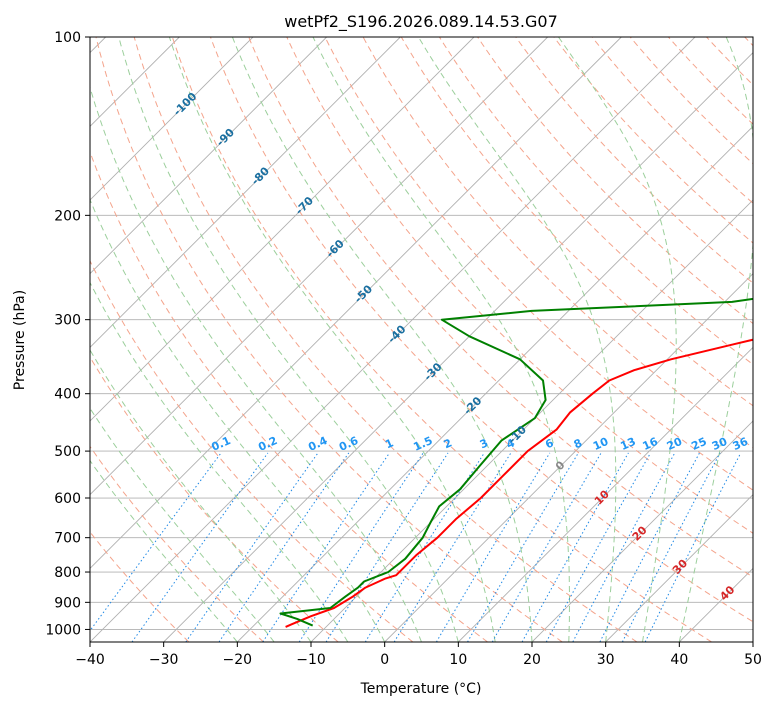  Describe the element at coordinates (675, 444) in the screenshot. I see `mixing-ratio-label: 20` at that location.